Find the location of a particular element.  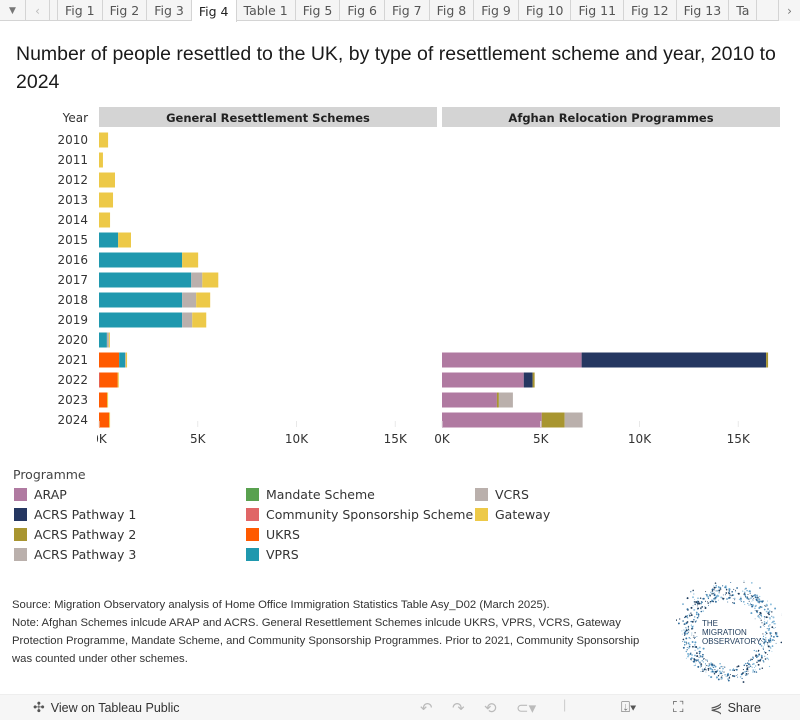

legend-item-community-sponsorship-scheme: Community Sponsorship Scheme is located at coordinates (359, 514).